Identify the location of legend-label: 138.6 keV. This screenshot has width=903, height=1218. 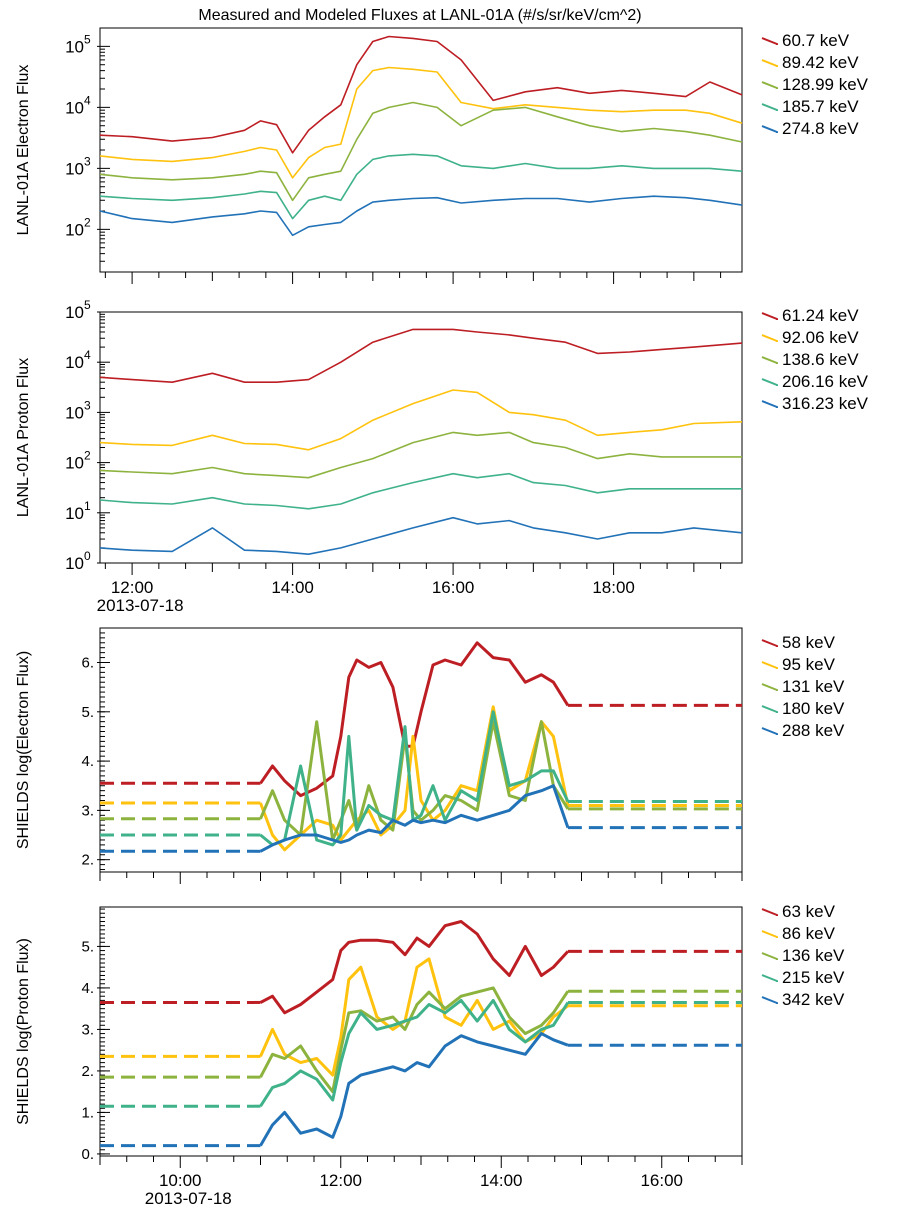
(820, 359).